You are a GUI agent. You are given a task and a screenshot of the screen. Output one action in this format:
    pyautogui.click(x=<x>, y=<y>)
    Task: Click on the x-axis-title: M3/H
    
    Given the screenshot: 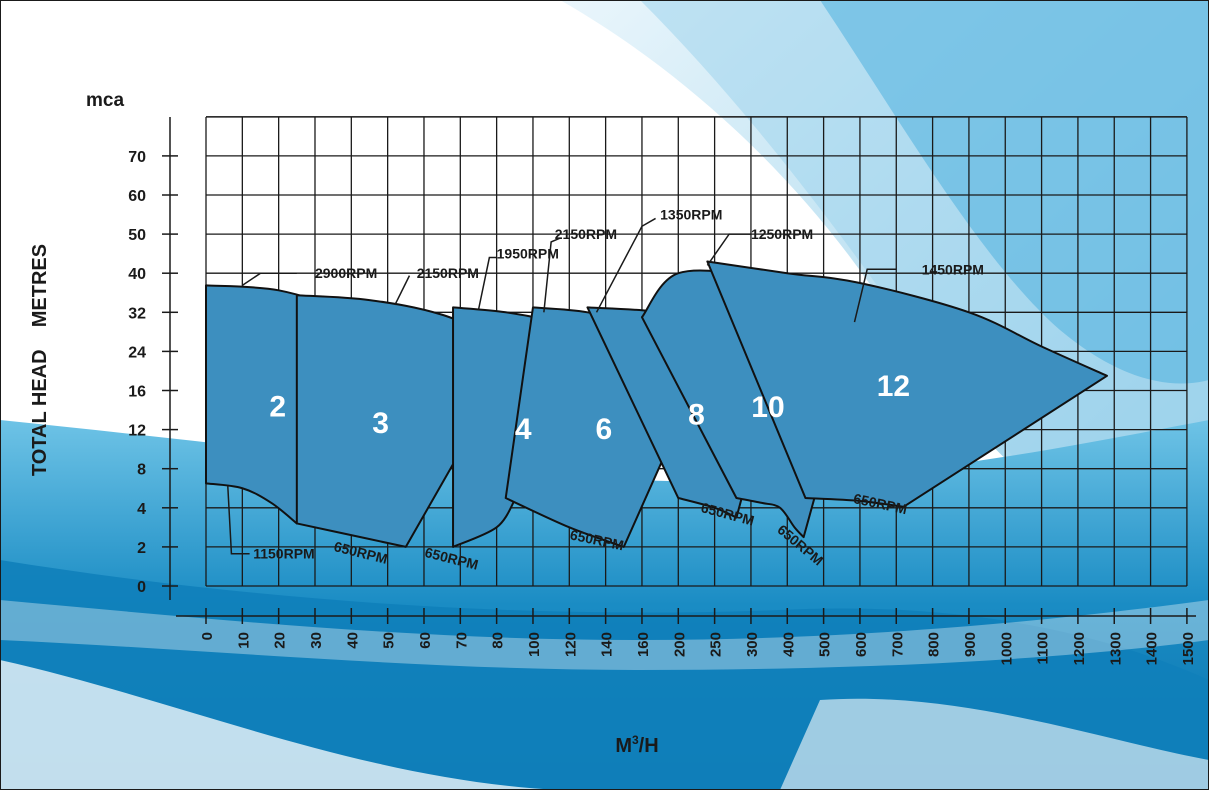 What is the action you would take?
    pyautogui.click(x=636, y=745)
    